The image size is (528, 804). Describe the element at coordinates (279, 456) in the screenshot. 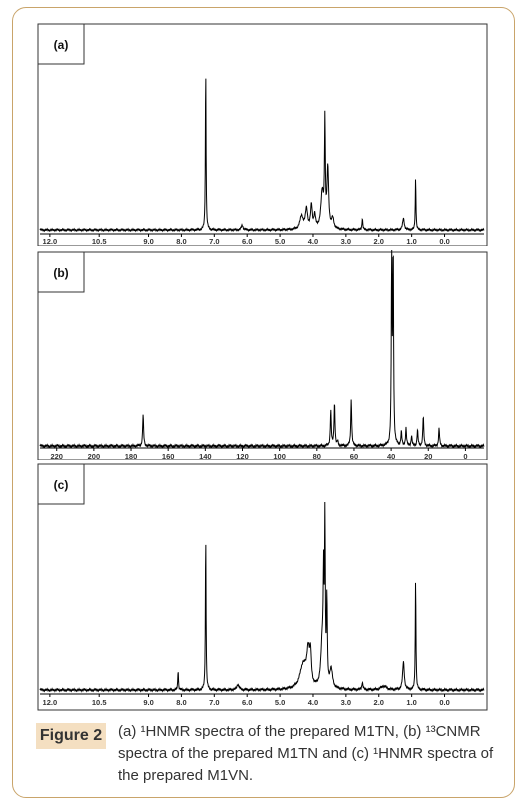

I see `x-tick-label: 100` at that location.